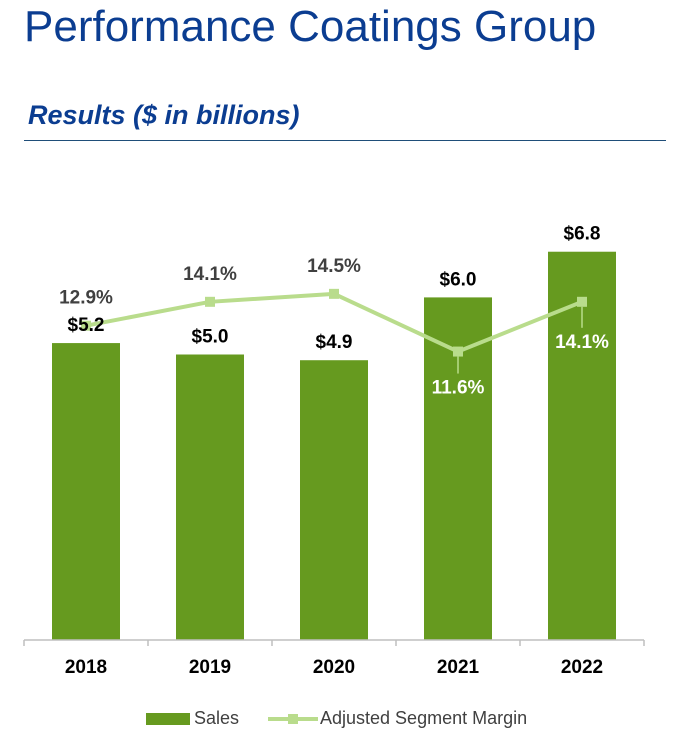 This screenshot has height=743, width=677. Describe the element at coordinates (458, 351) in the screenshot. I see `margin-point-2021` at that location.